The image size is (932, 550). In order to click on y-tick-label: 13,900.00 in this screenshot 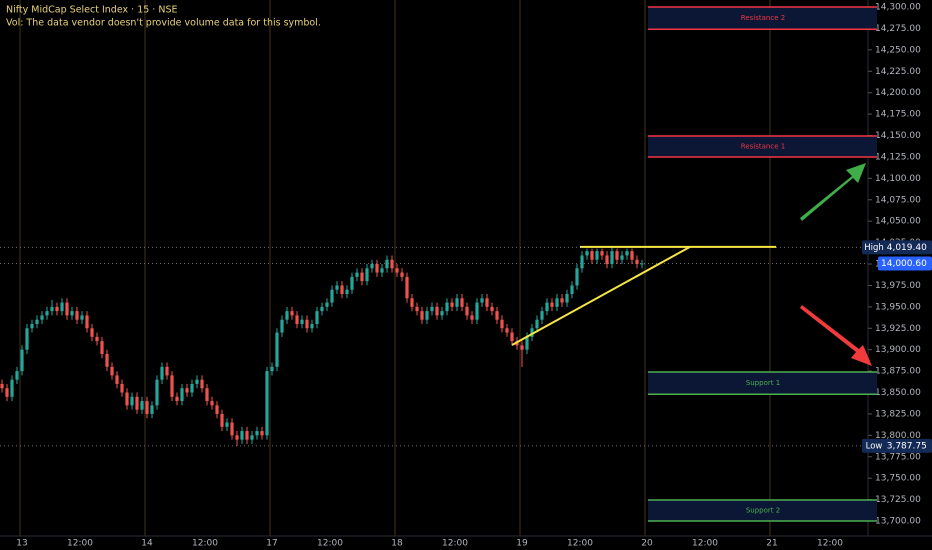, I will do `click(898, 350)`.